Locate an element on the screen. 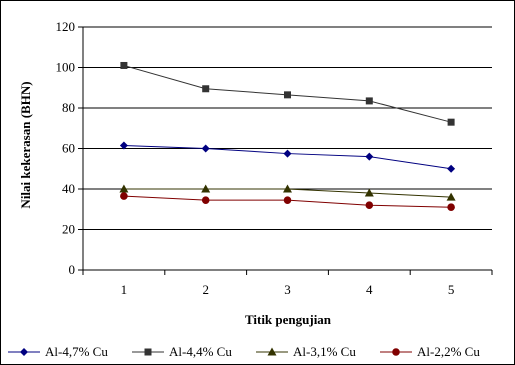  legend-item: Al-4,4% Cu is located at coordinates (182, 351).